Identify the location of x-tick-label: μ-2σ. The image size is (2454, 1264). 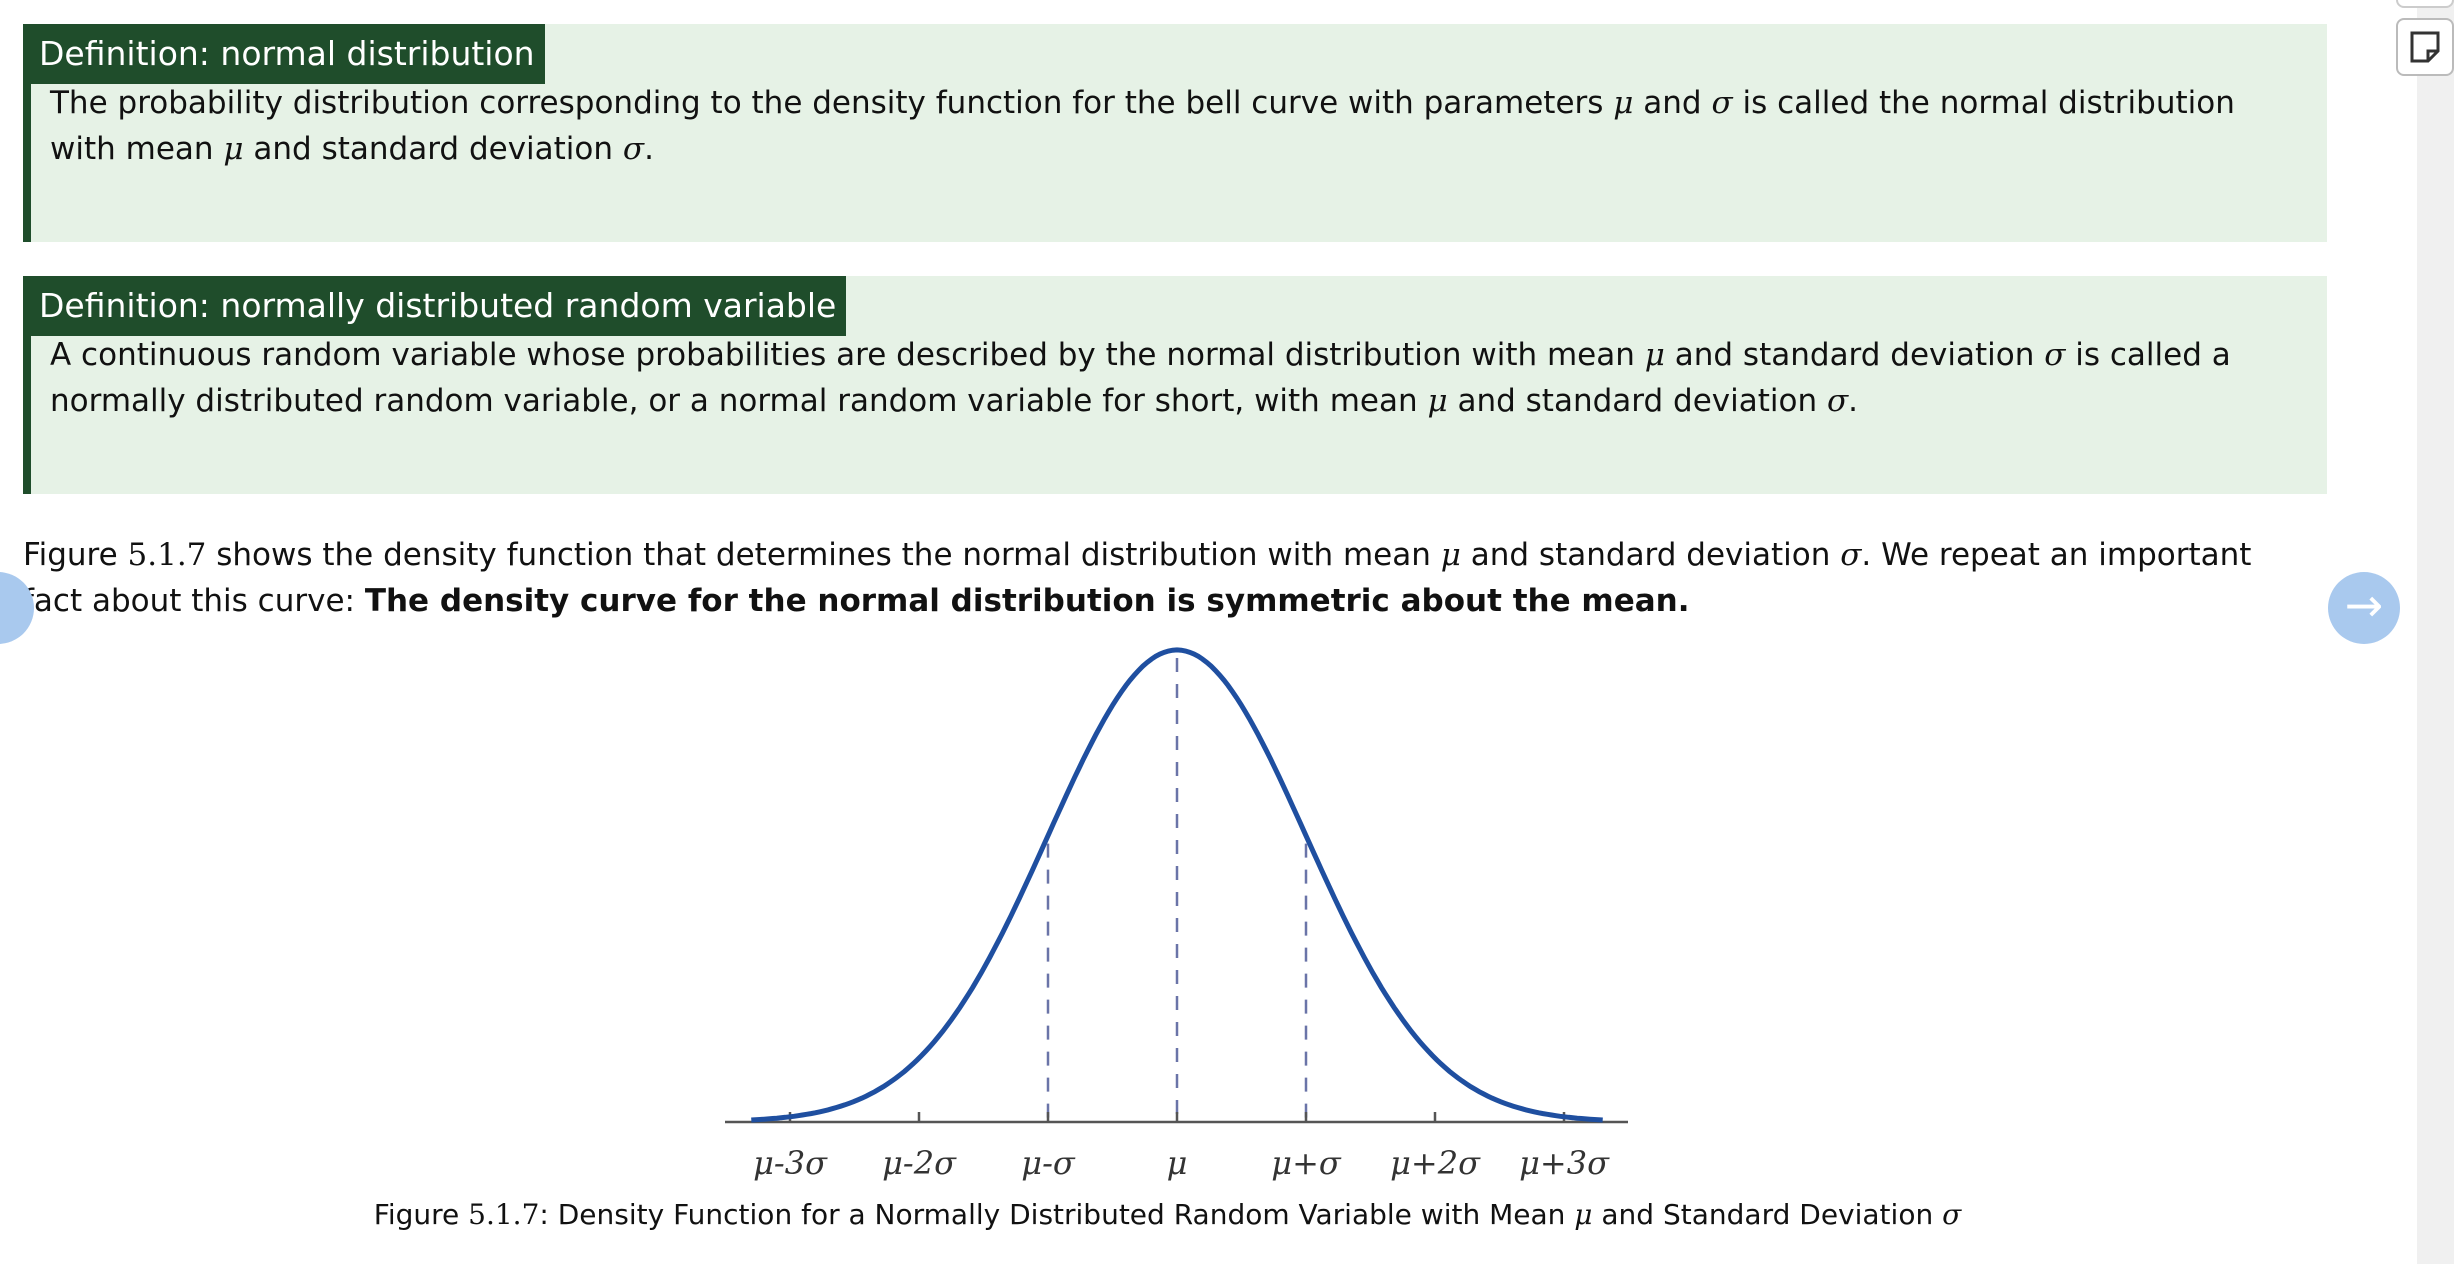
(919, 1163).